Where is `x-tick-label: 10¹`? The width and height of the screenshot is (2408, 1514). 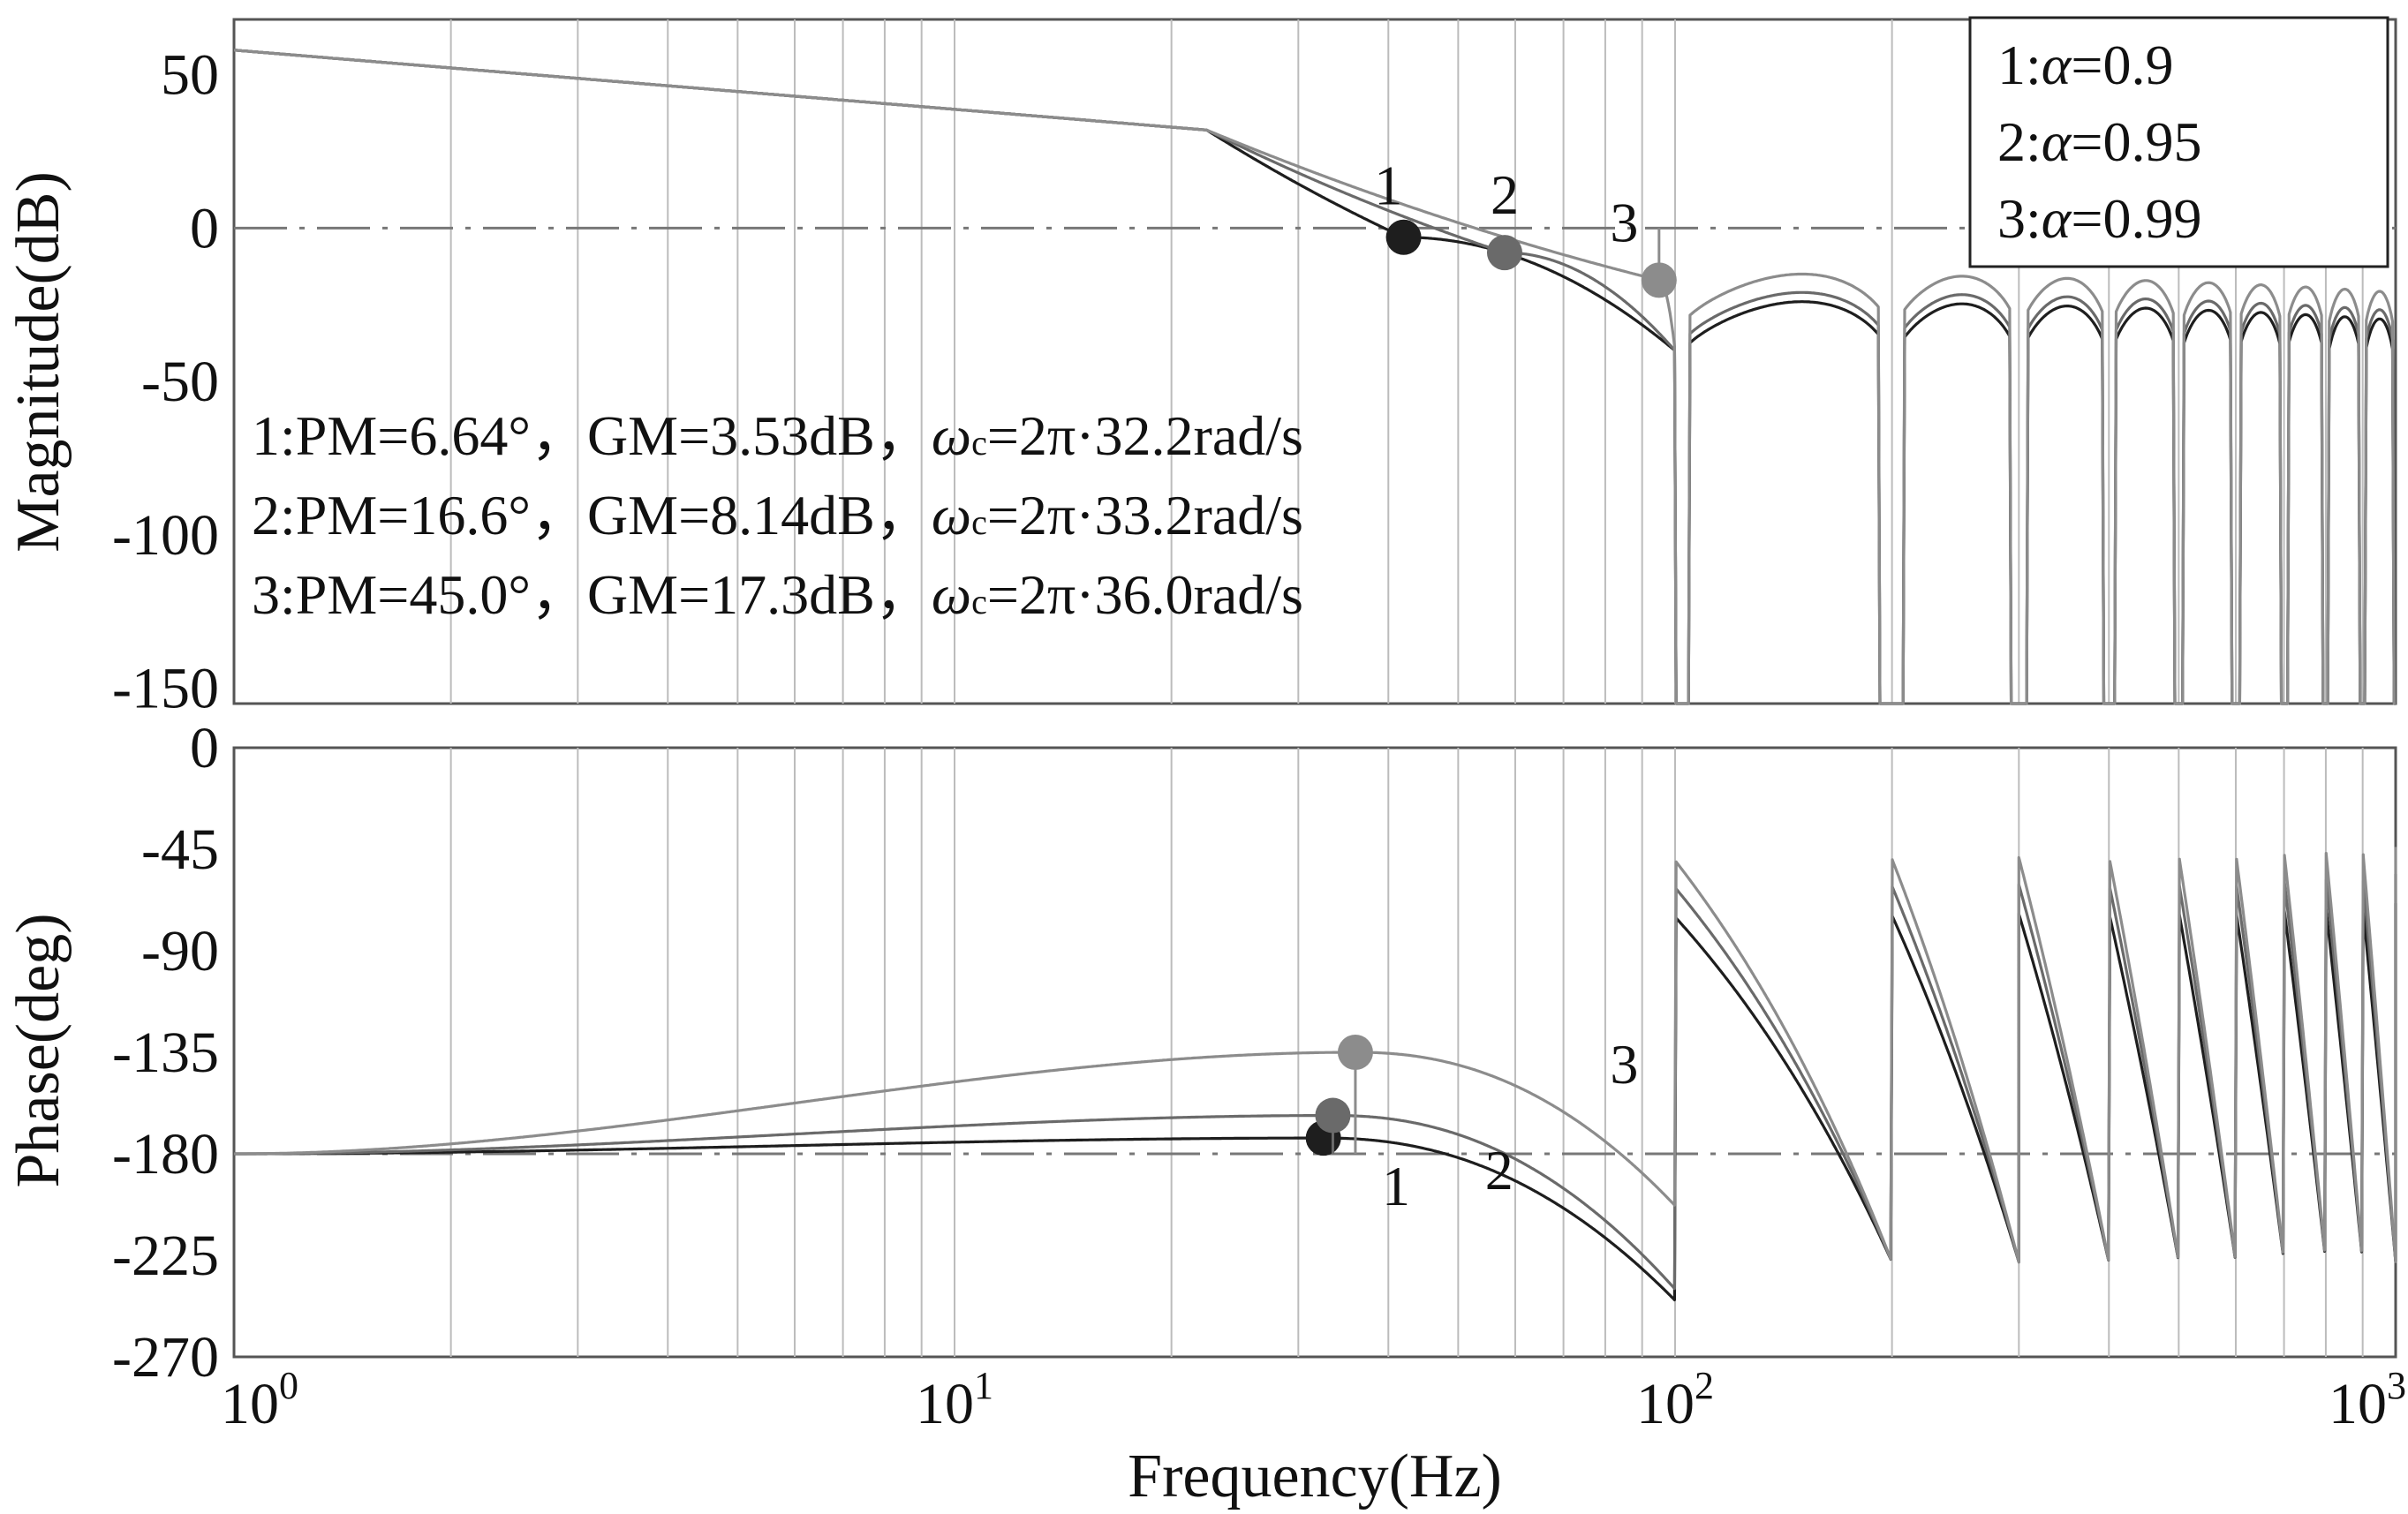 x-tick-label: 10¹ is located at coordinates (954, 1400).